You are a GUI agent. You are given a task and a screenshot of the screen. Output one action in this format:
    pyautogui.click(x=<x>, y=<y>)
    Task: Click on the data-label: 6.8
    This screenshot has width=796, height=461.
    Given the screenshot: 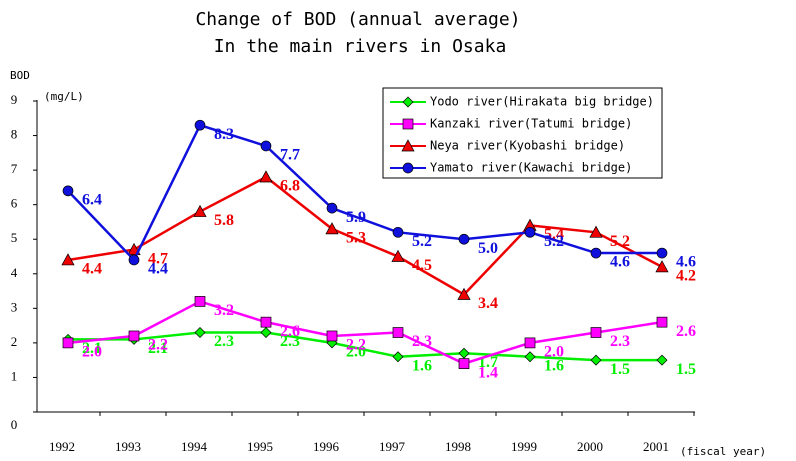 What is the action you would take?
    pyautogui.click(x=290, y=186)
    